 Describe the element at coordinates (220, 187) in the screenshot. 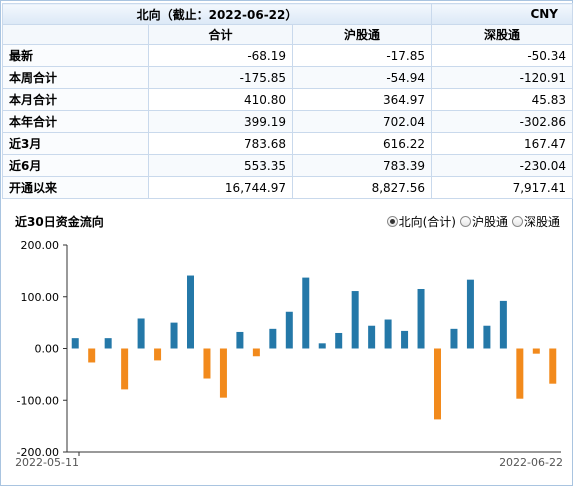

I see `table-cell: 16,744.97` at that location.